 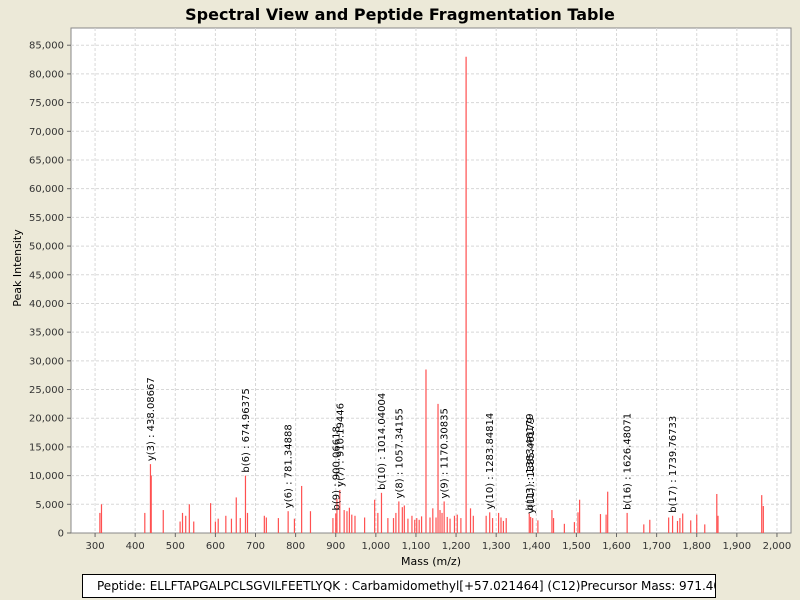 I want to click on y-tick-label: 0, so click(x=61, y=534).